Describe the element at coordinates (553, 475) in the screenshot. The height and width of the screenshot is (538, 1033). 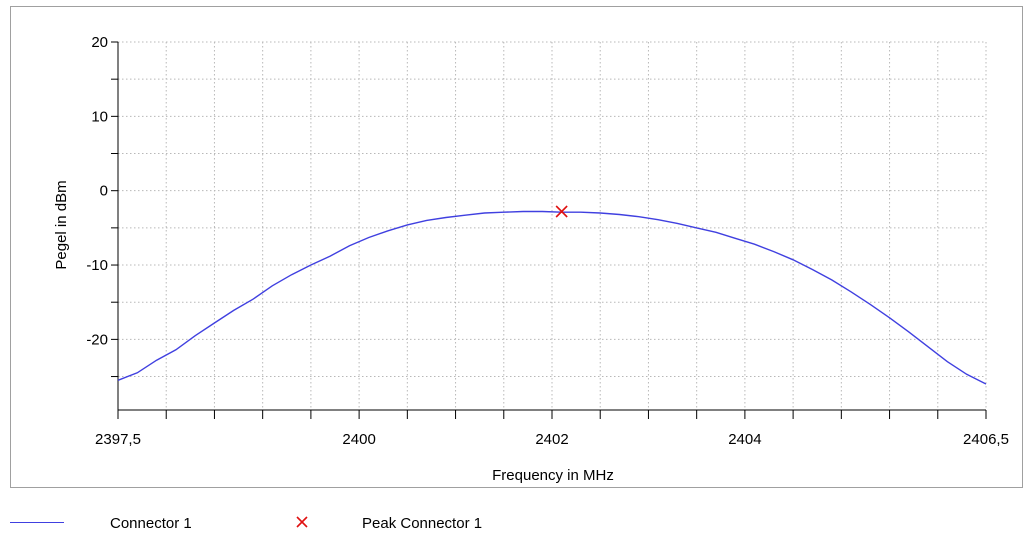
I see `x-axis-title: Frequency in MHz` at that location.